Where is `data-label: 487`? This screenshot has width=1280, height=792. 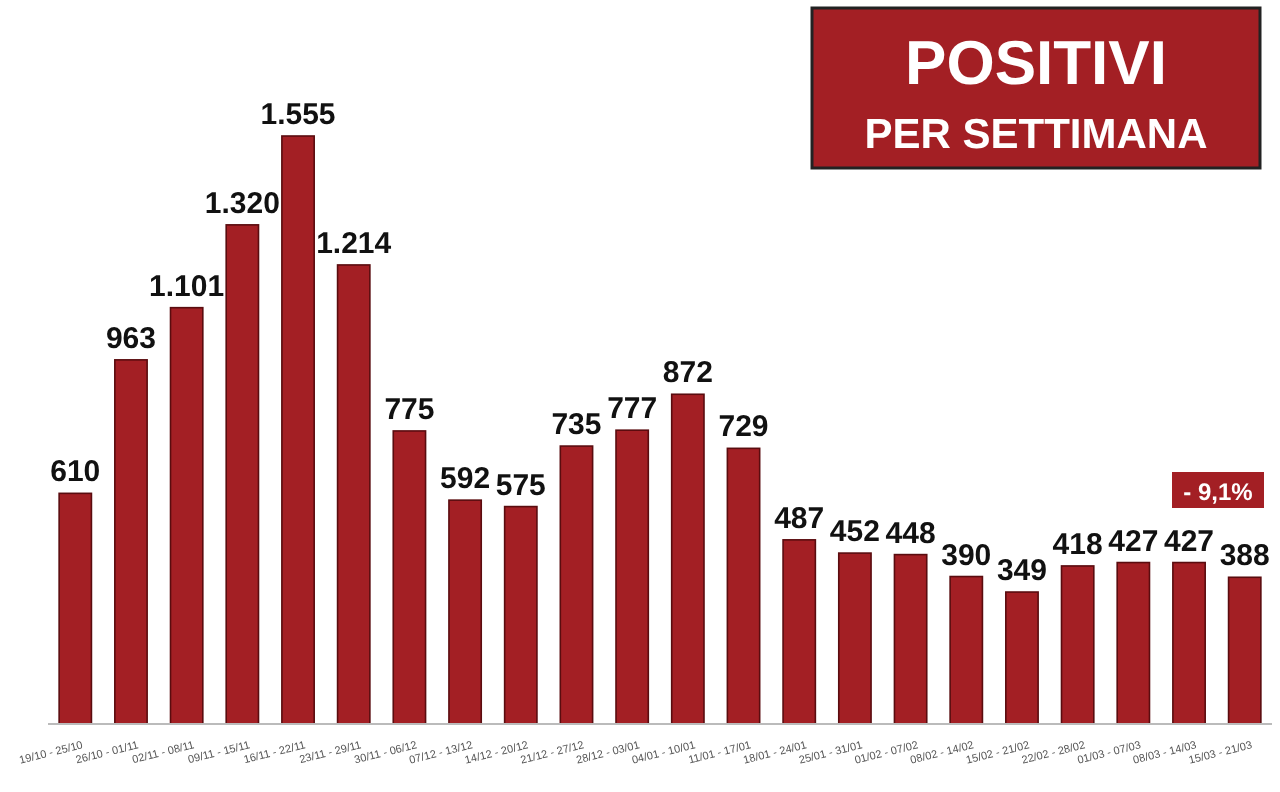 data-label: 487 is located at coordinates (799, 518).